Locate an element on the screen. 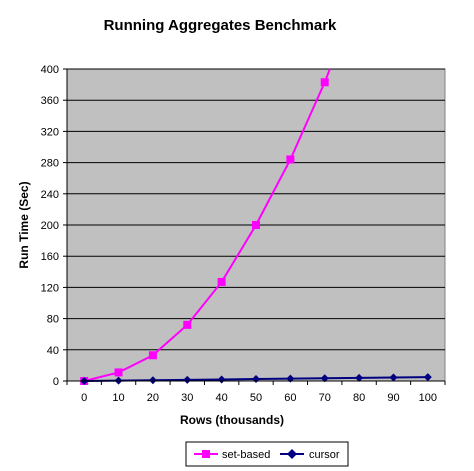 This screenshot has height=471, width=474. y-tick-label-160: 160 is located at coordinates (50, 257).